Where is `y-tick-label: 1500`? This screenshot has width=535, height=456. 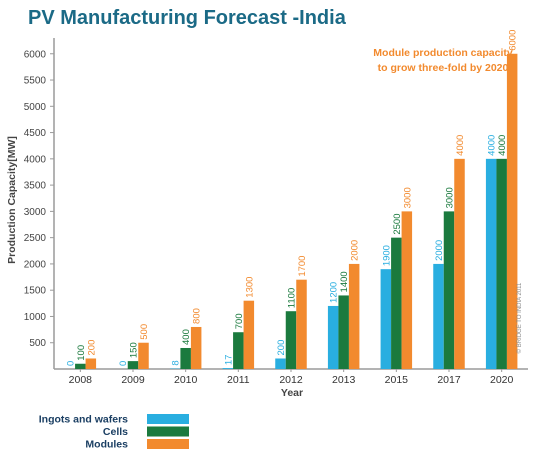 y-tick-label: 1500 is located at coordinates (35, 291).